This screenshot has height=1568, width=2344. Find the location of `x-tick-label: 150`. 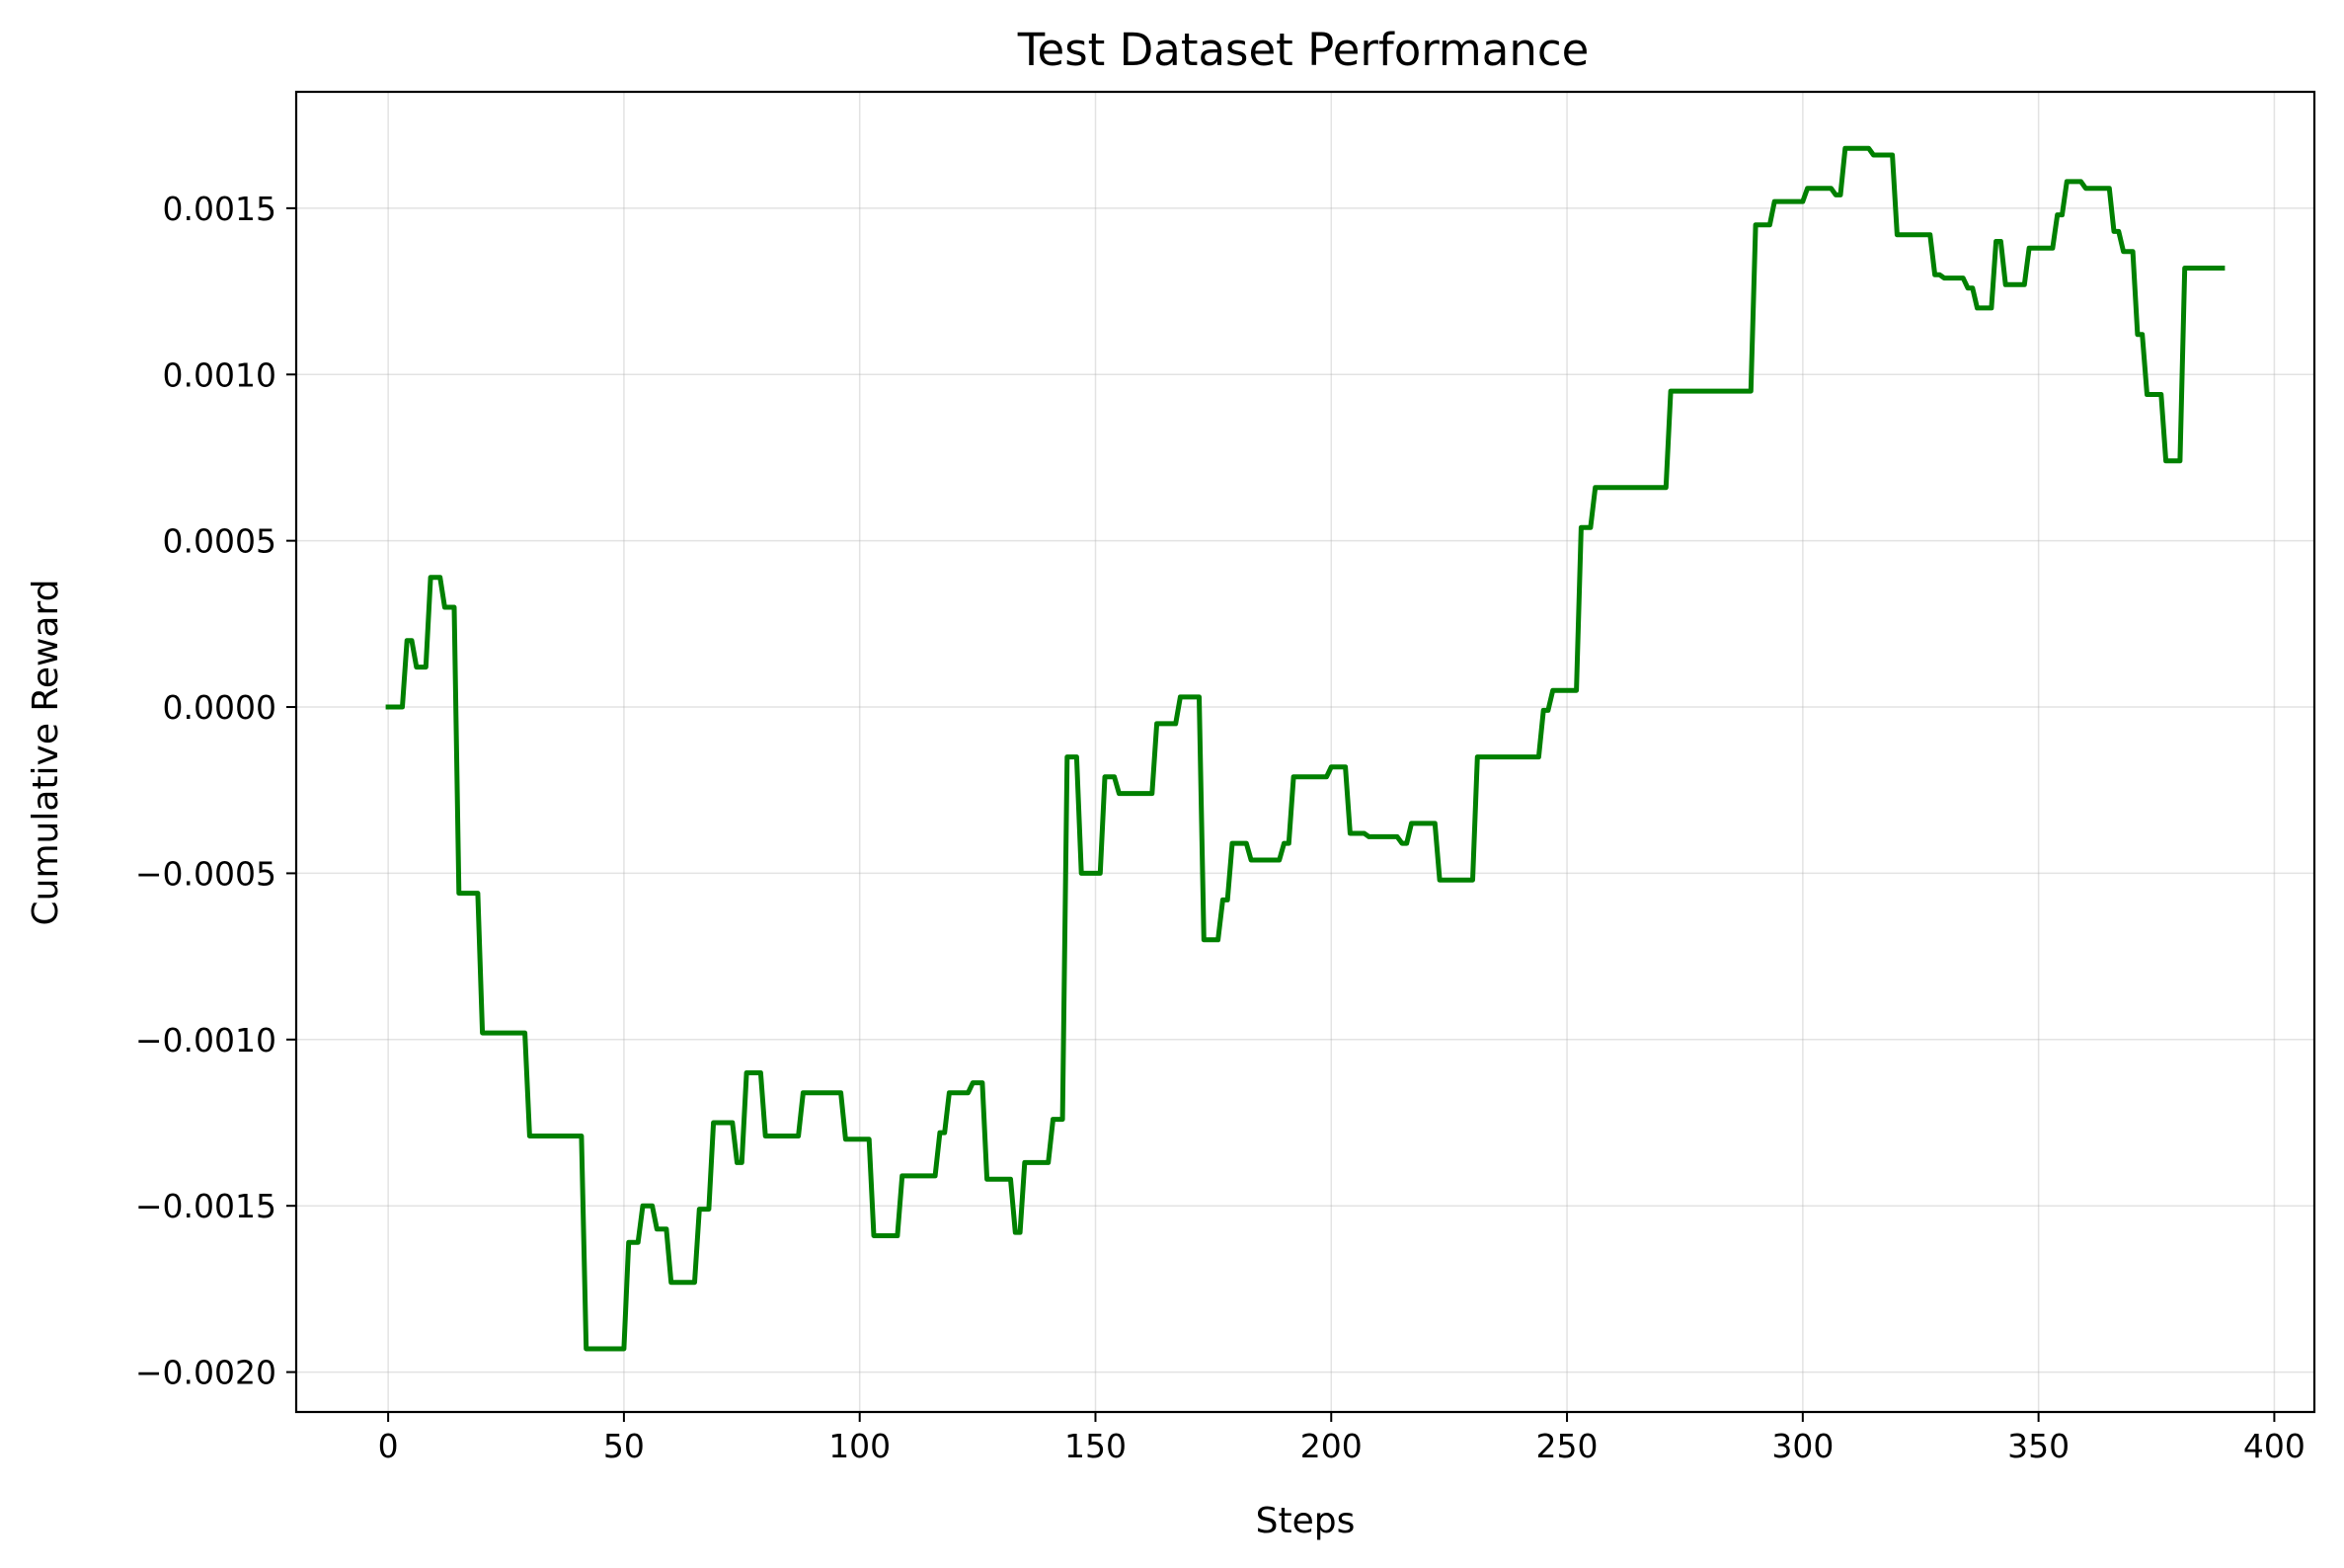

x-tick-label: 150 is located at coordinates (1095, 1446).